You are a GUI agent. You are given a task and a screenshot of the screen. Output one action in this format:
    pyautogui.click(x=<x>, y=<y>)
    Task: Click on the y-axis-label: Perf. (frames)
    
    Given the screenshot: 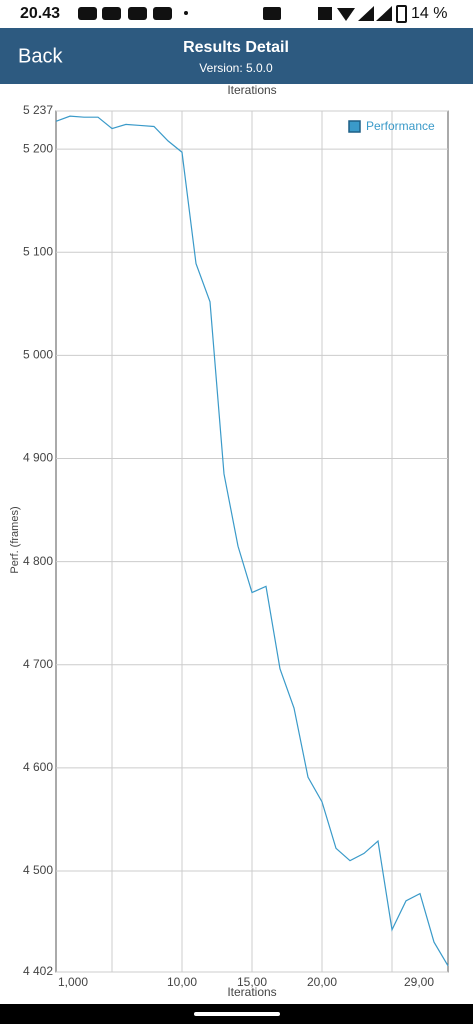 What is the action you would take?
    pyautogui.click(x=15, y=539)
    